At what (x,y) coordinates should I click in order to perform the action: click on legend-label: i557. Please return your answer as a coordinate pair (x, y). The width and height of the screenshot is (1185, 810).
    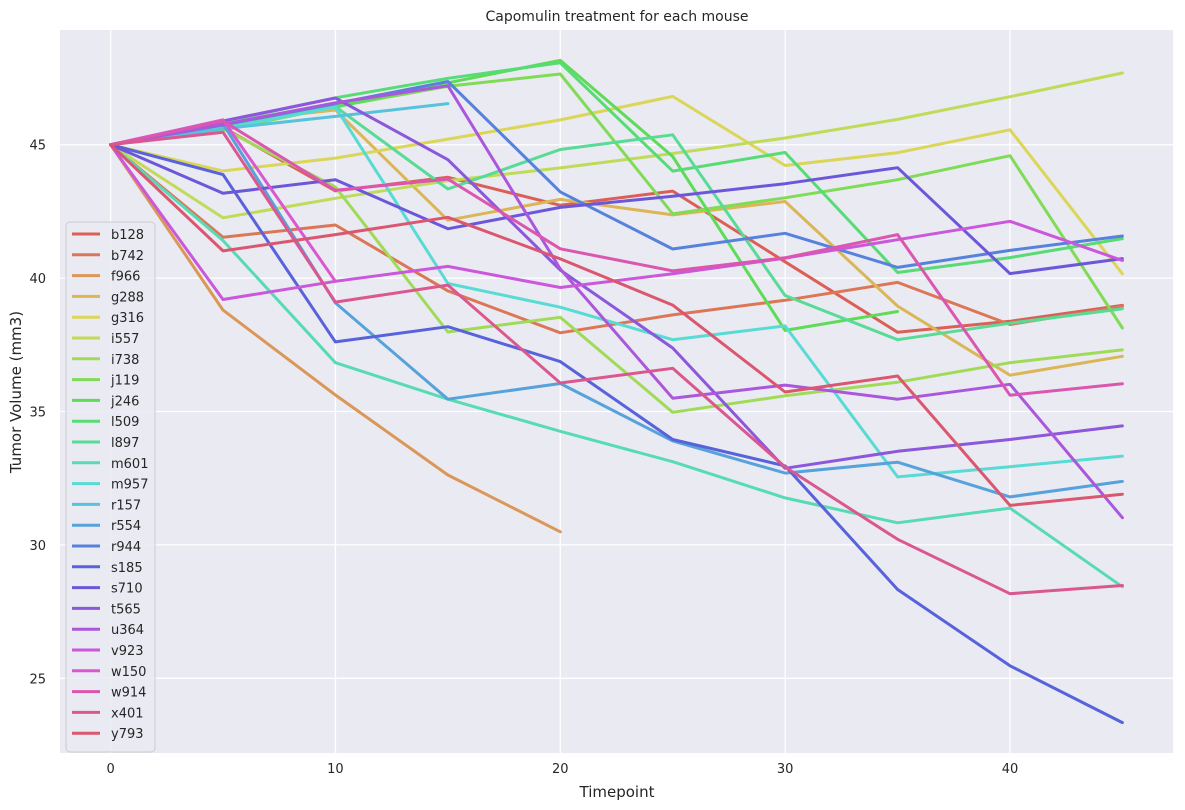
    Looking at the image, I should click on (125, 339).